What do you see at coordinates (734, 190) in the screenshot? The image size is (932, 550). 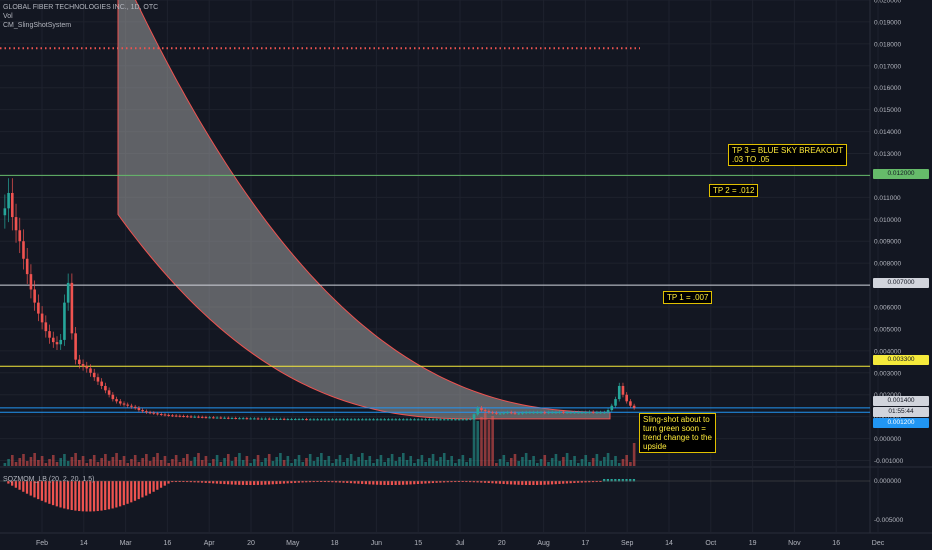 I see `tp2-callout: TP 2 = .012` at bounding box center [734, 190].